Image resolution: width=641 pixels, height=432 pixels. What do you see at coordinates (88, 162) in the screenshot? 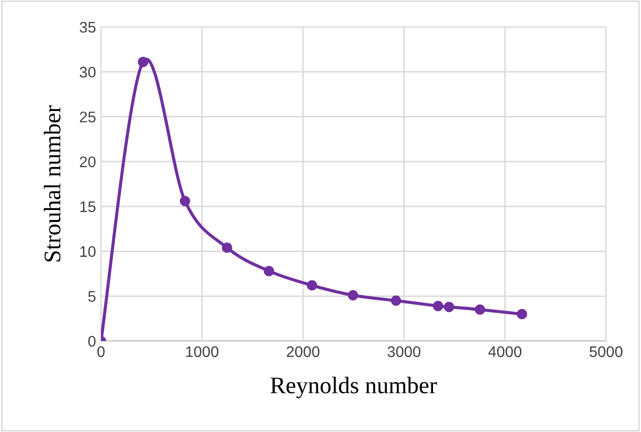
I see `y-tick-label: 20` at bounding box center [88, 162].